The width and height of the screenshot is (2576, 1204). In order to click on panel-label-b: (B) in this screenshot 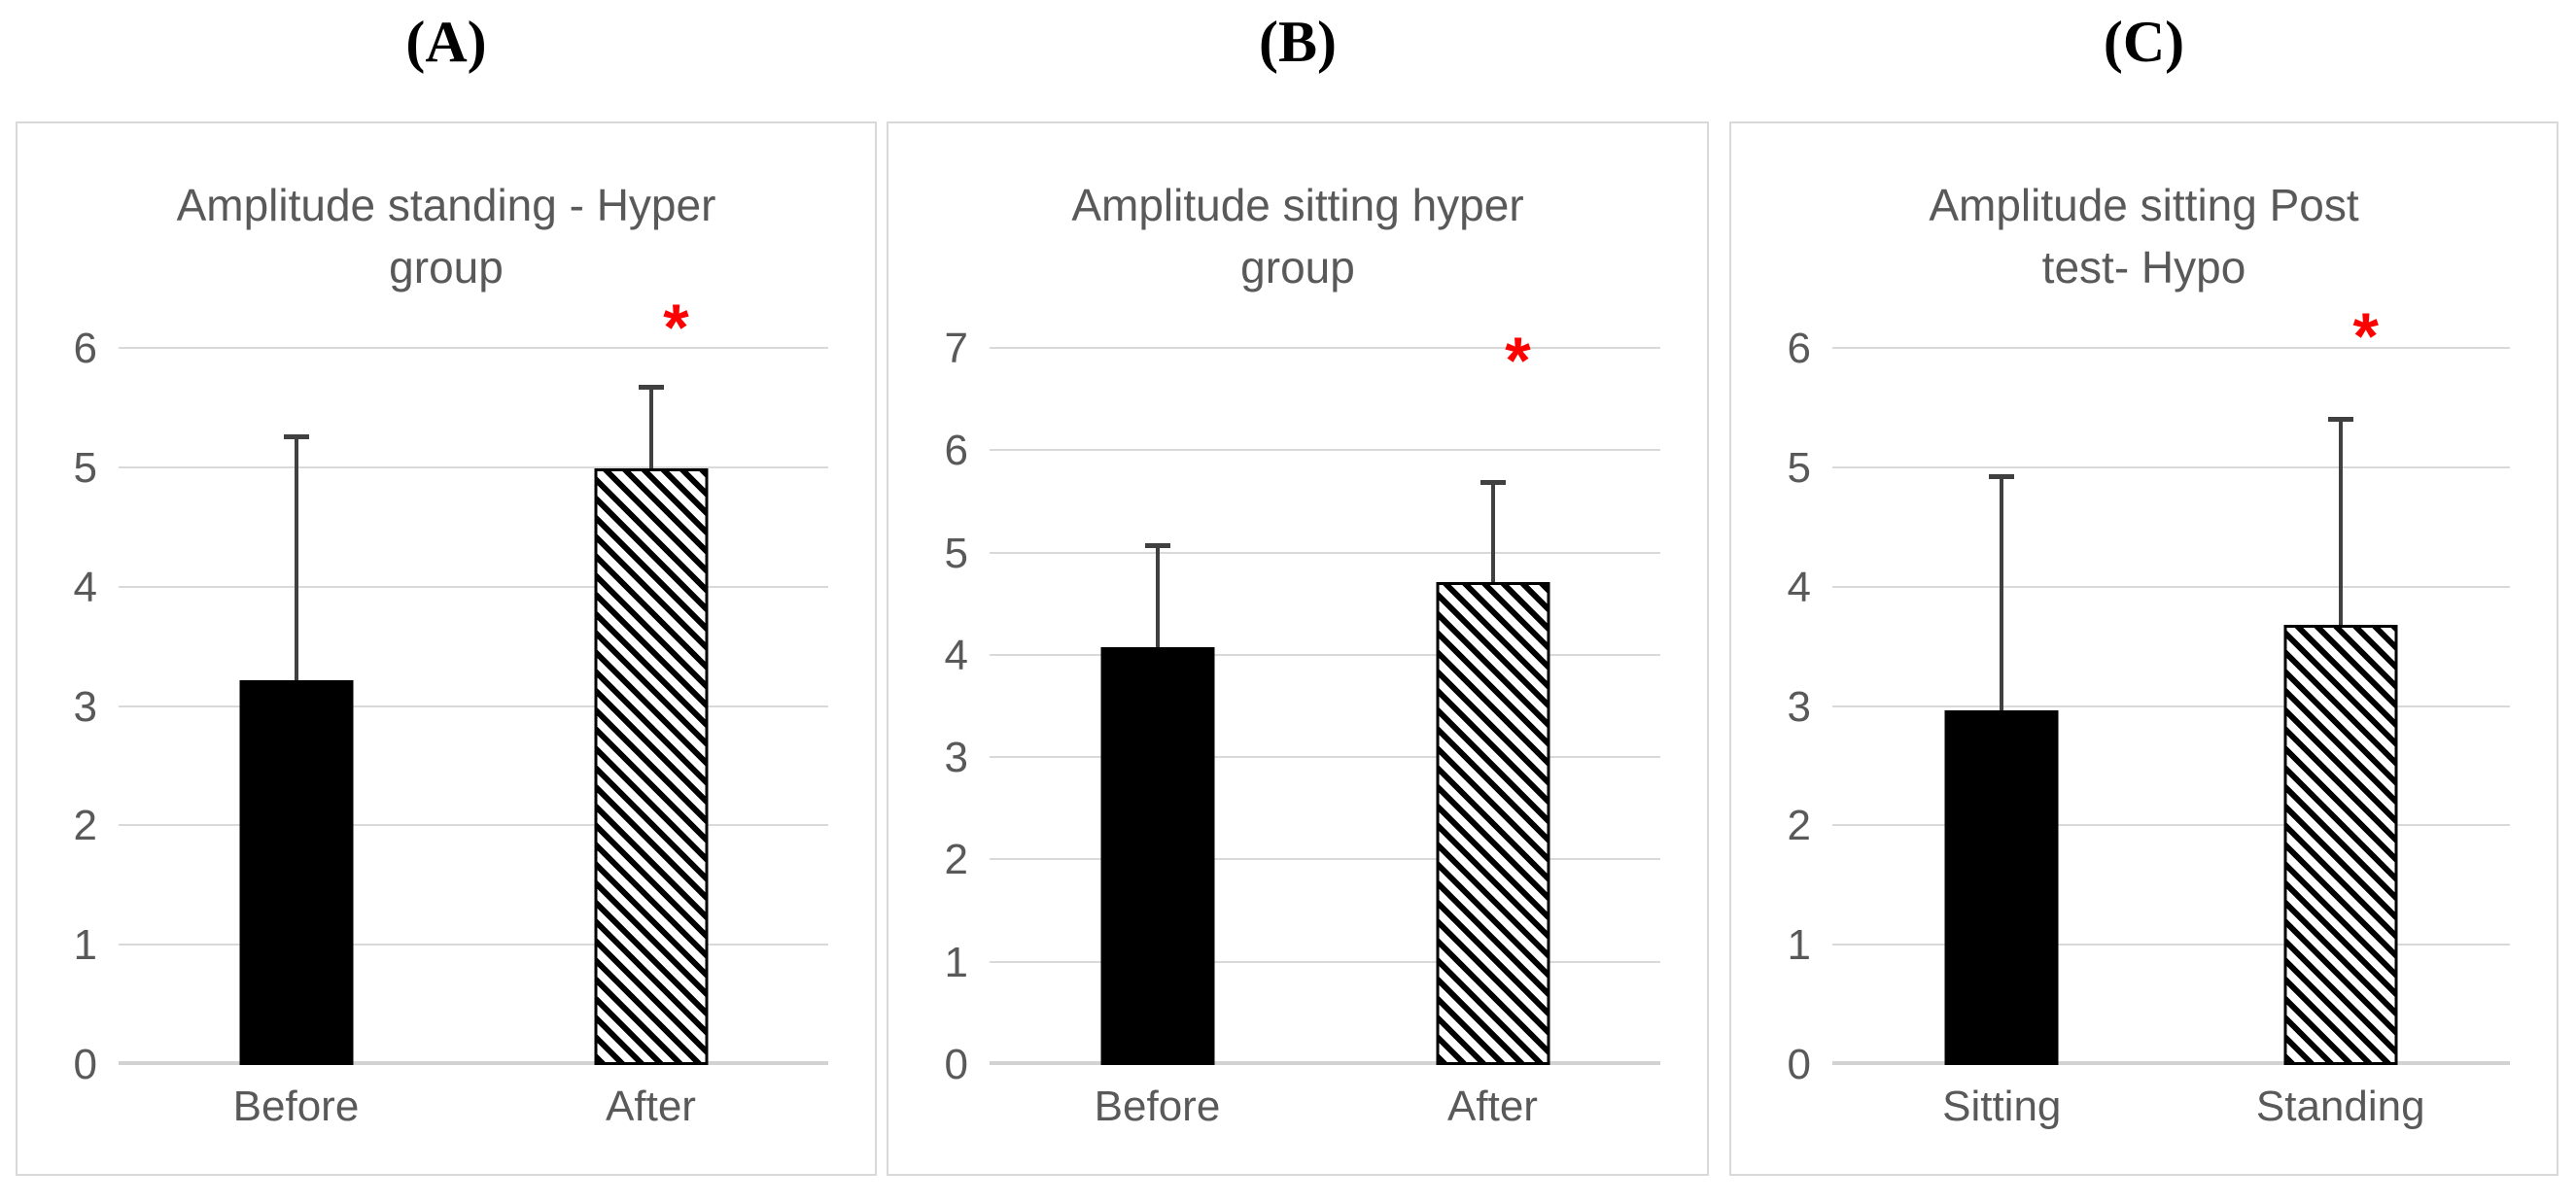, I will do `click(1298, 42)`.